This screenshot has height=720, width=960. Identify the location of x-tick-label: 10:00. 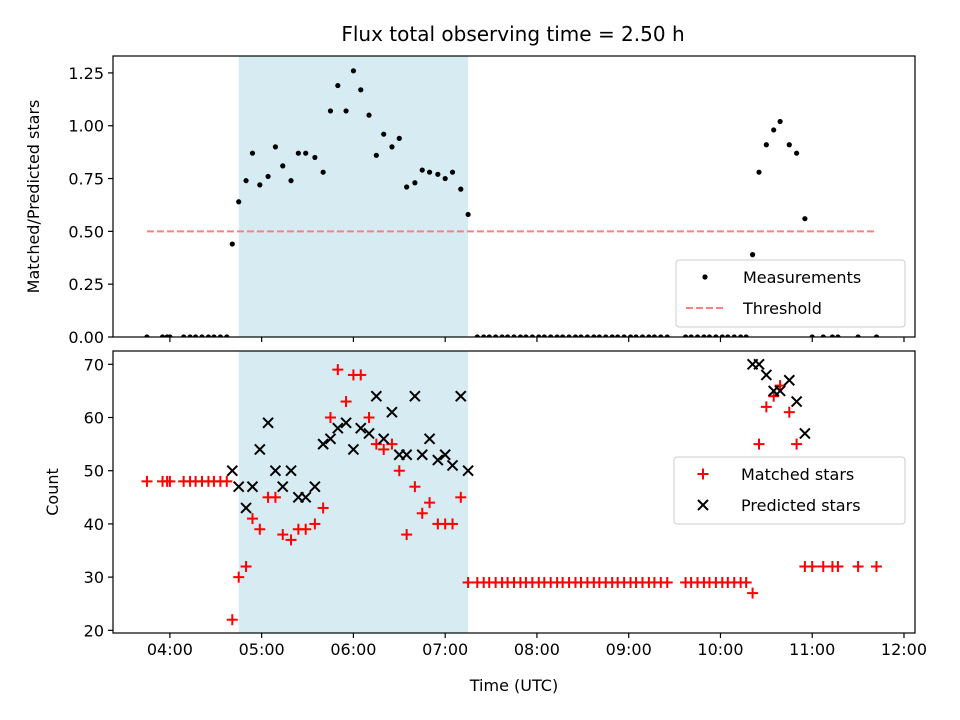
(720, 649).